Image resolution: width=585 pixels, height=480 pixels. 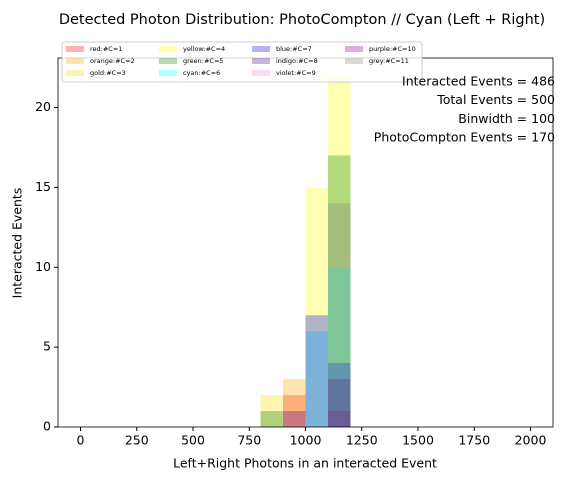 I want to click on y-tick-label: 20, so click(x=43, y=106).